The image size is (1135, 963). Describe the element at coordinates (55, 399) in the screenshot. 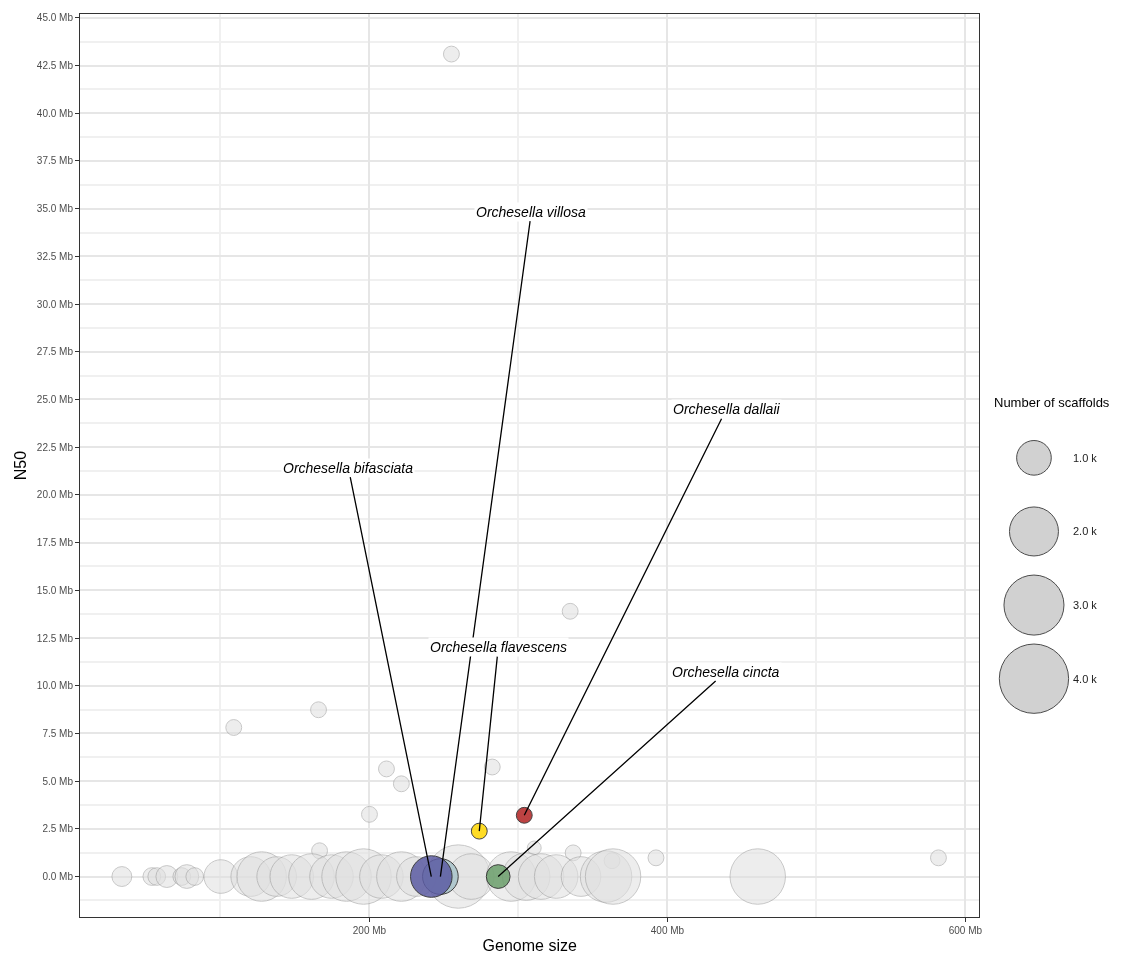

I see `y-tick-label: 25.0 Mb` at that location.